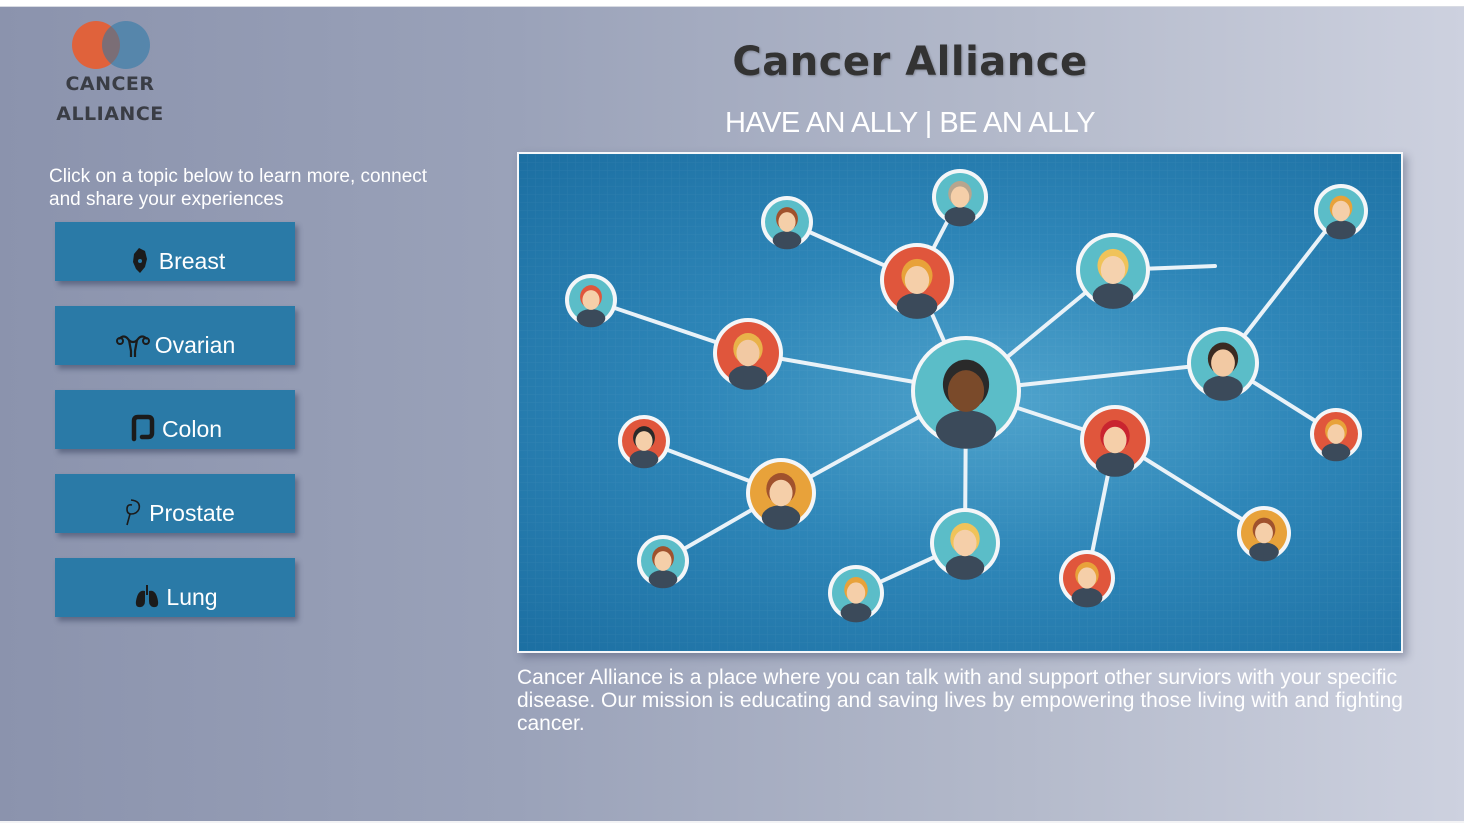  I want to click on logo-blue-circle, so click(126, 45).